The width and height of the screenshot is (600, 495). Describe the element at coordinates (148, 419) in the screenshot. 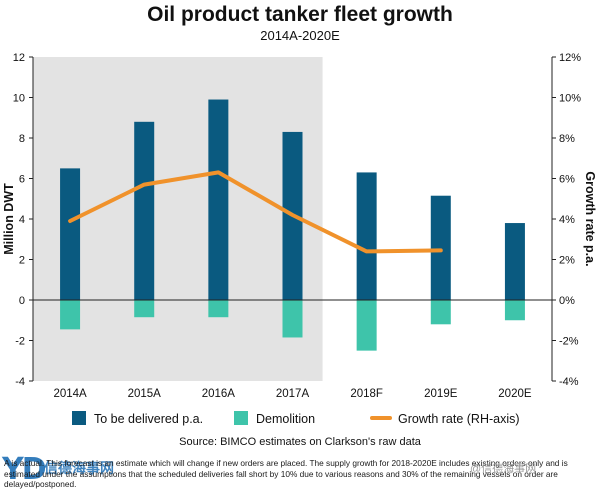

I see `legend-label-0: To be delivered p.a.` at that location.